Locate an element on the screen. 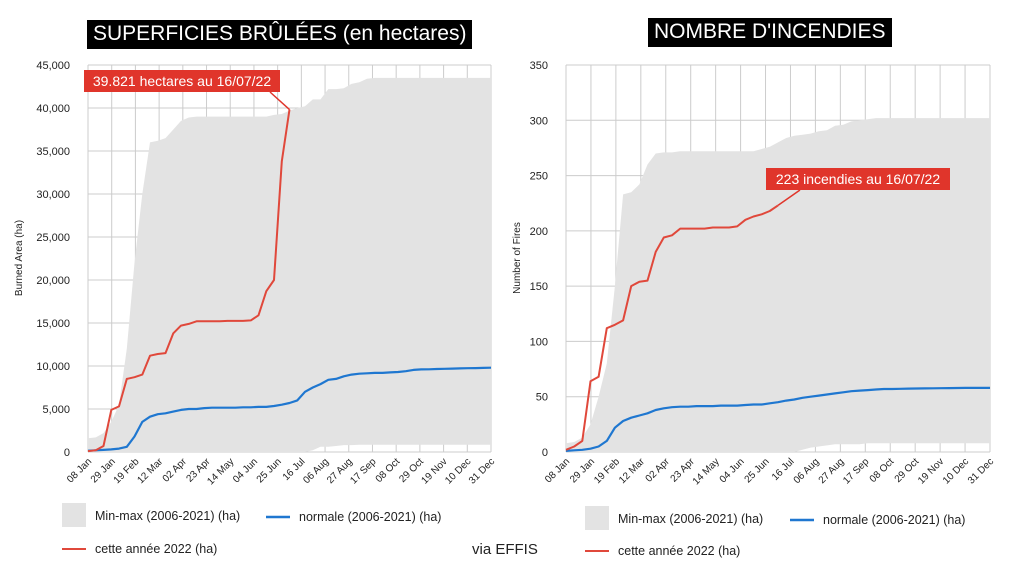  y-tick-label: 25,000 is located at coordinates (53, 238).